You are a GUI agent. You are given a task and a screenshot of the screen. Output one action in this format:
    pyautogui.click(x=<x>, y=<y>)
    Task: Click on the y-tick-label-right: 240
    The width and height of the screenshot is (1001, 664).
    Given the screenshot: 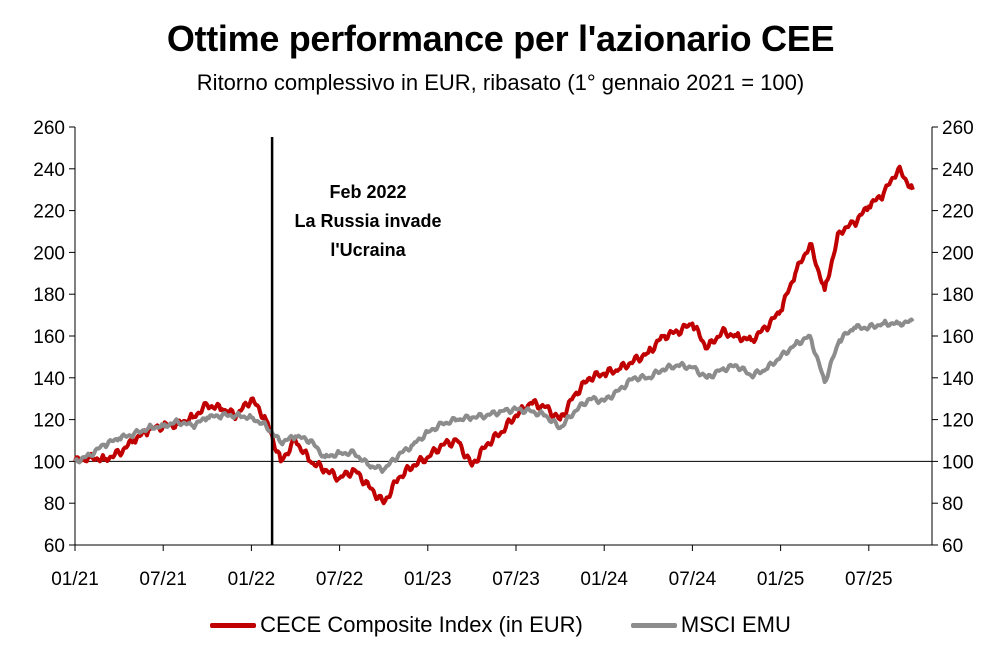 What is the action you would take?
    pyautogui.click(x=958, y=170)
    